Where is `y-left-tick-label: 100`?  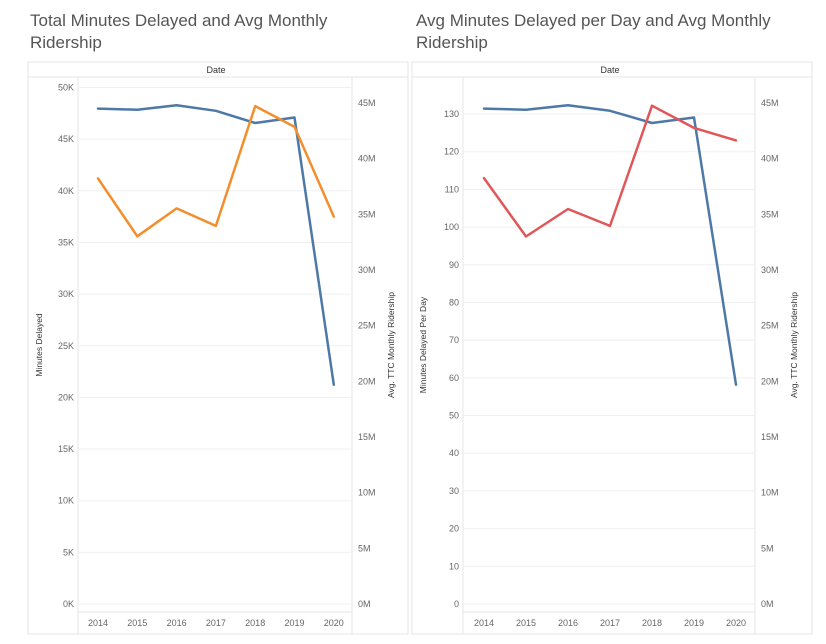 y-left-tick-label: 100 is located at coordinates (451, 227).